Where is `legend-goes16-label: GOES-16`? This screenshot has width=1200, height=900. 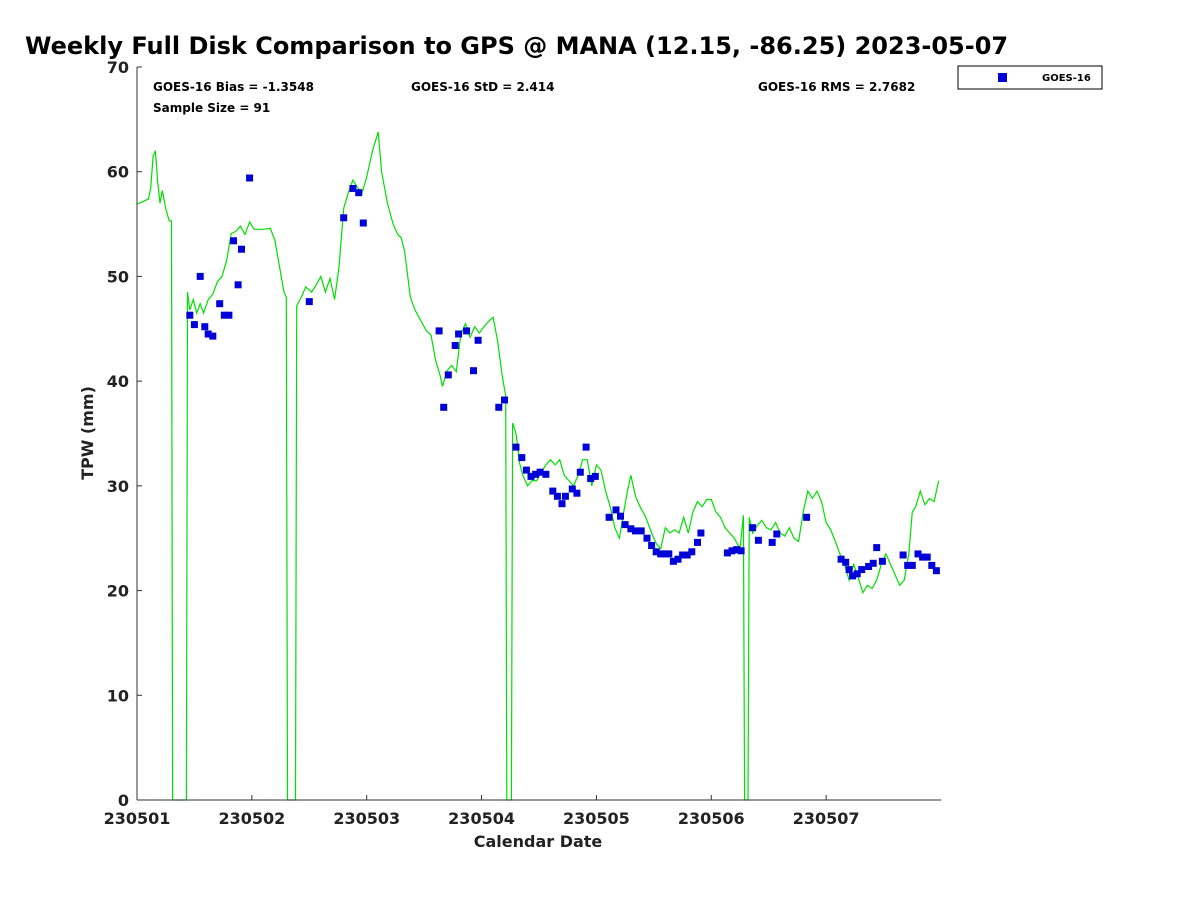 legend-goes16-label: GOES-16 is located at coordinates (1066, 78).